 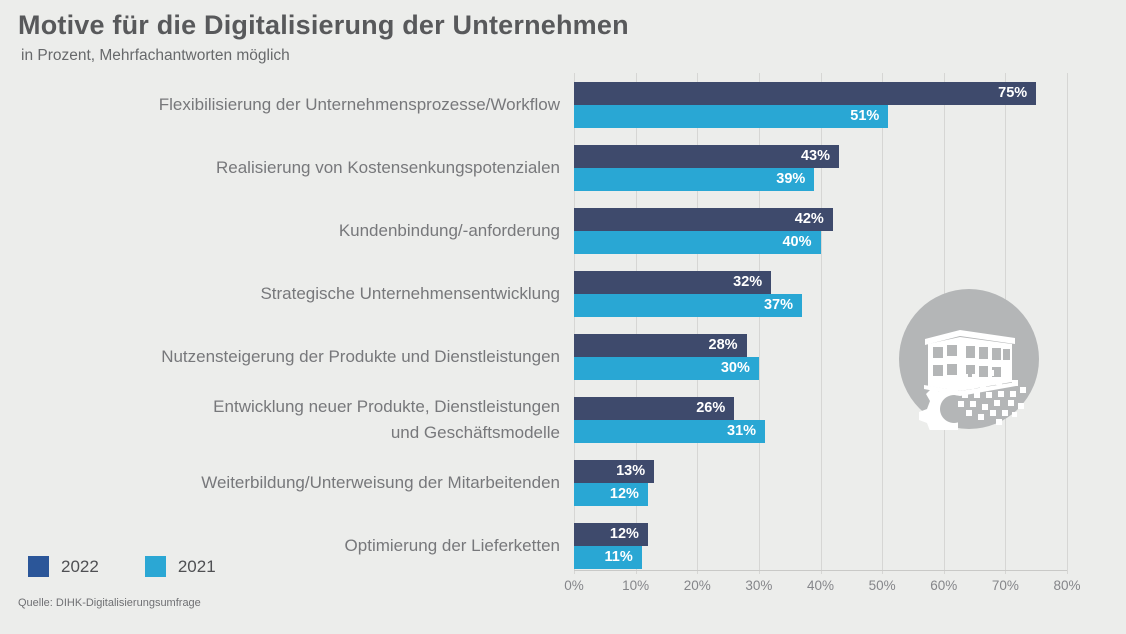 I want to click on bar-value-label: 37%, so click(x=778, y=305).